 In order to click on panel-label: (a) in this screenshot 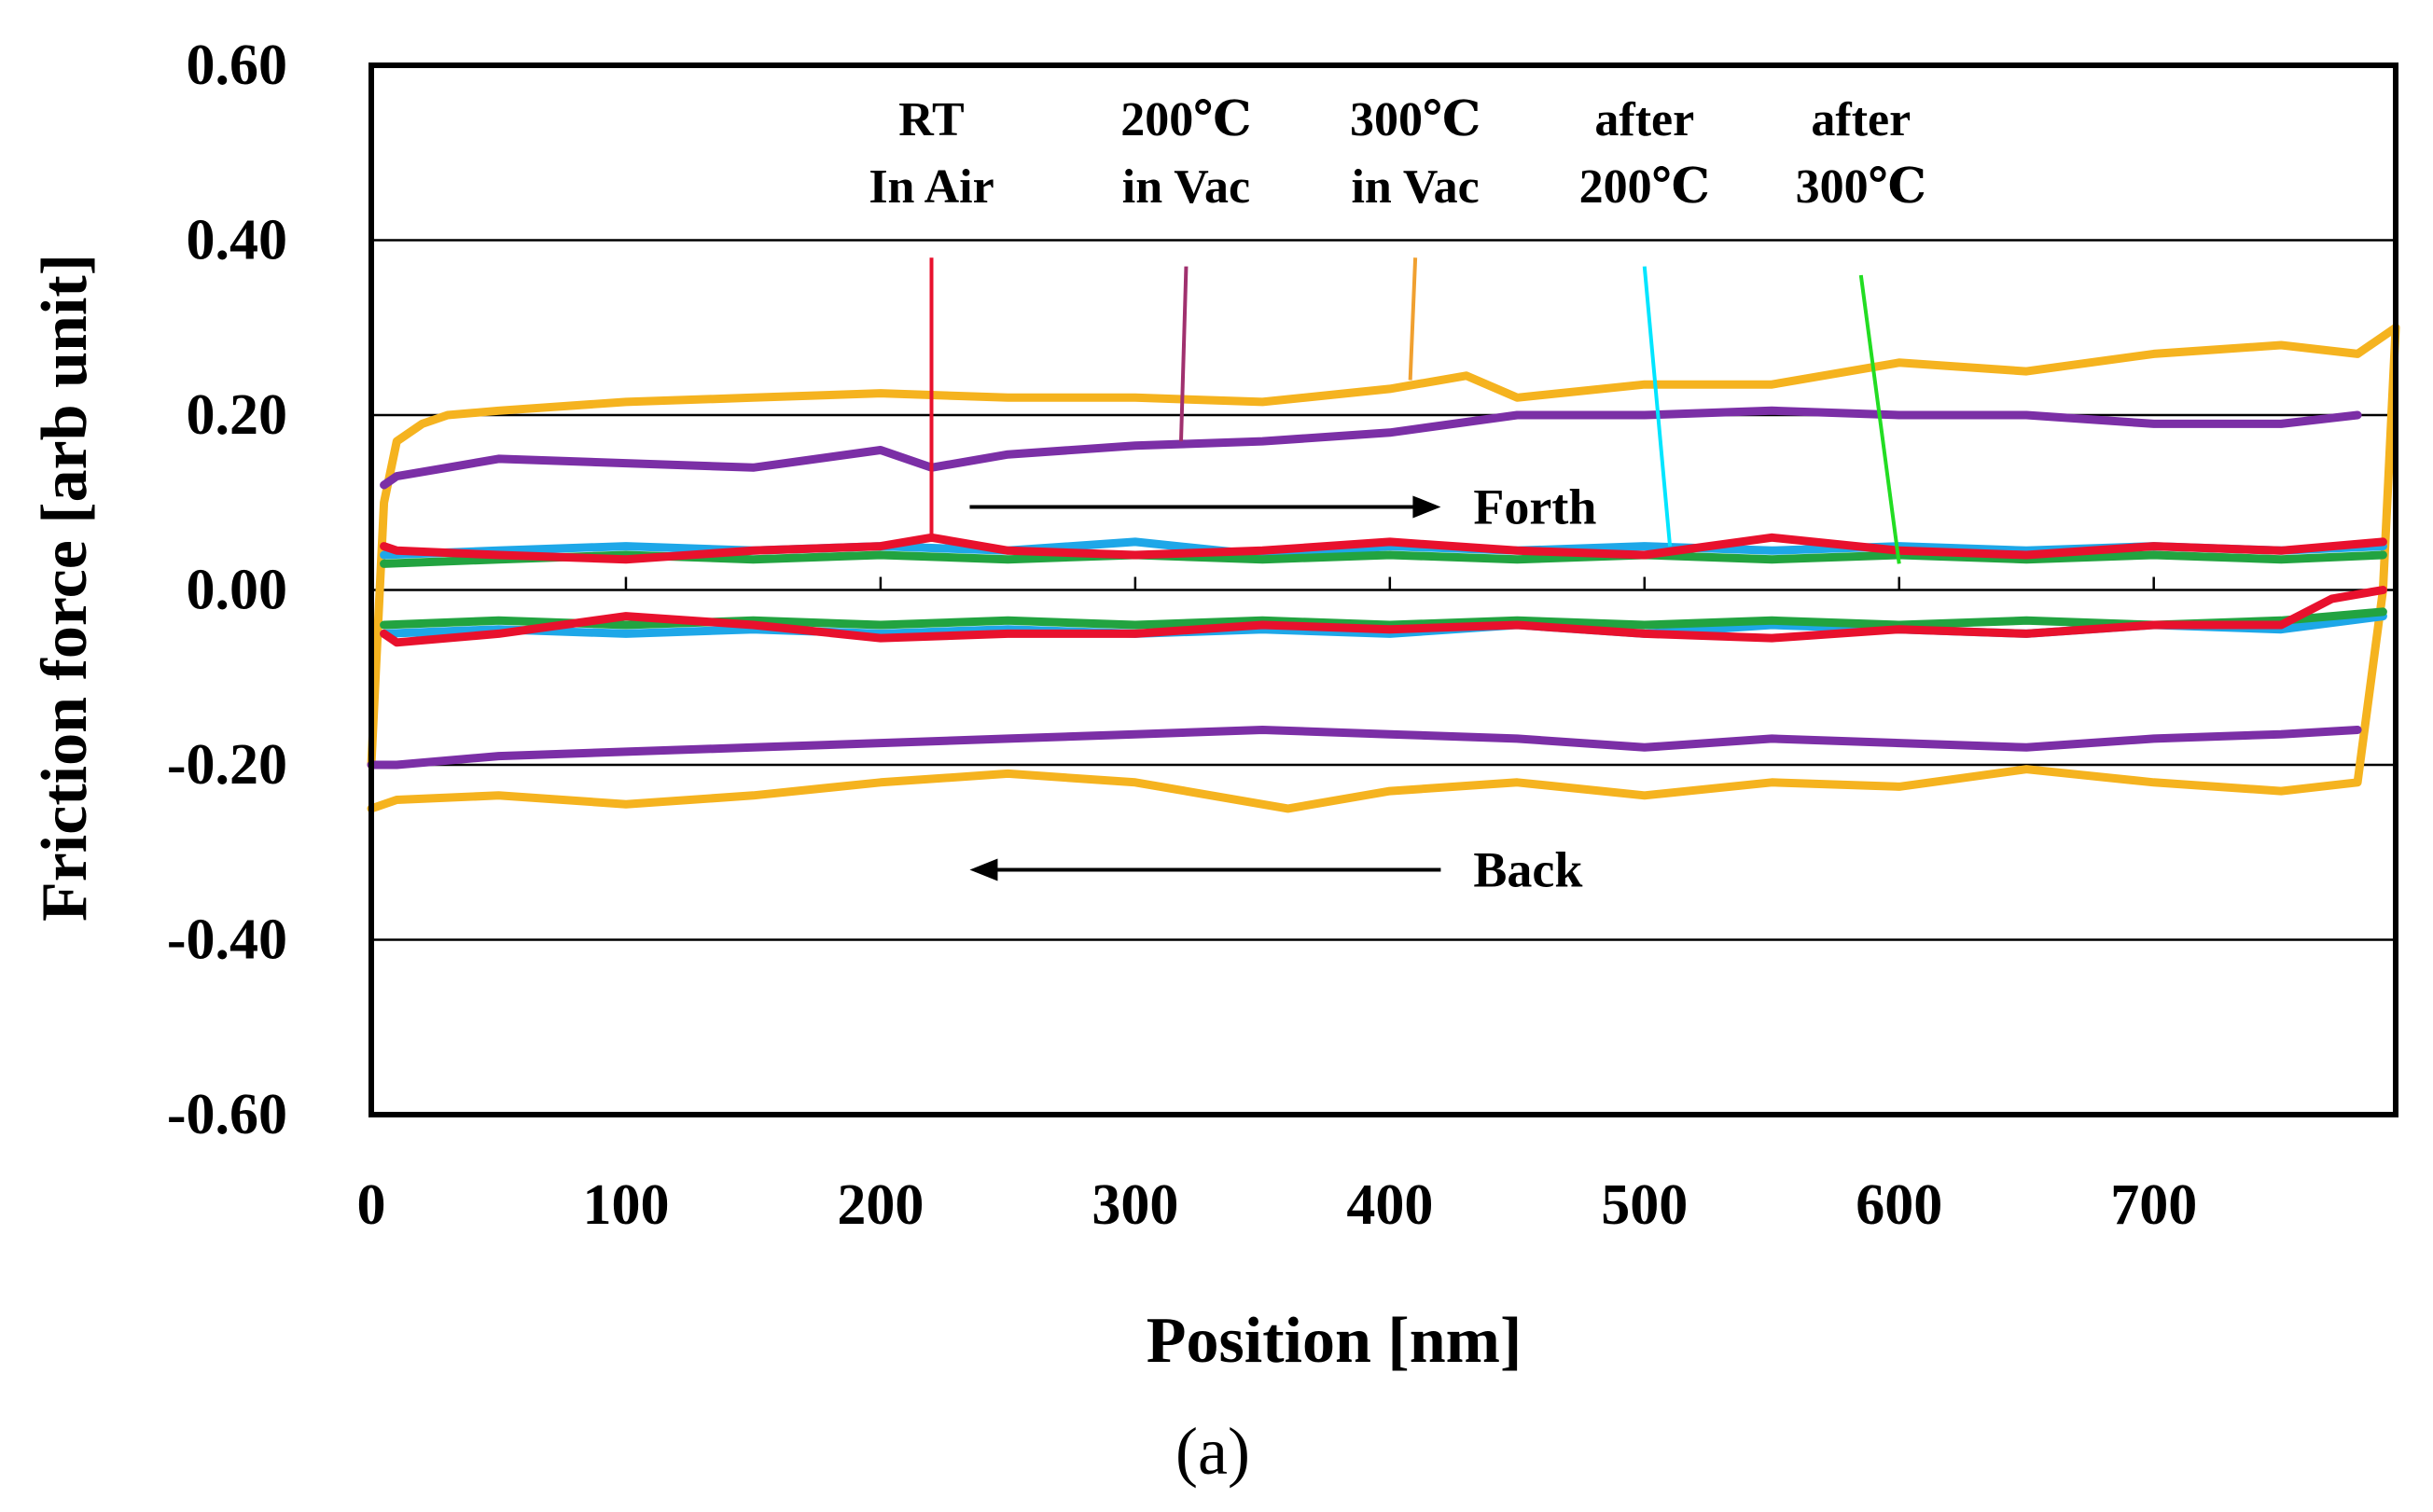, I will do `click(1212, 1451)`.